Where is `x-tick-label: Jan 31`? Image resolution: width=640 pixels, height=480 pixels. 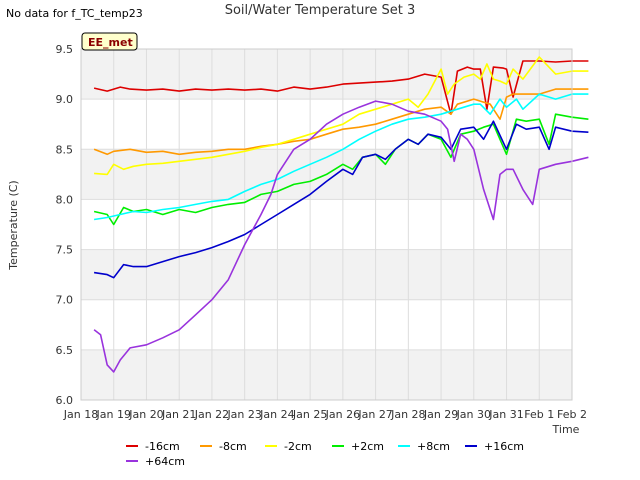
x-tick-label: Jan 31 is located at coordinates (505, 414).